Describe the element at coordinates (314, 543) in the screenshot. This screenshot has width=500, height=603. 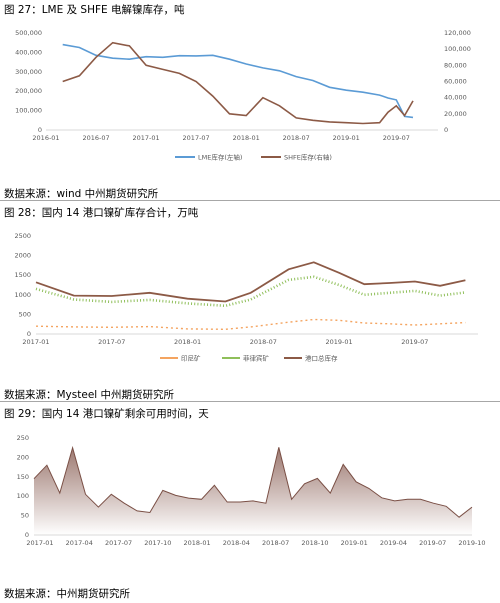
I see `x-tick-label: 2018-10` at that location.